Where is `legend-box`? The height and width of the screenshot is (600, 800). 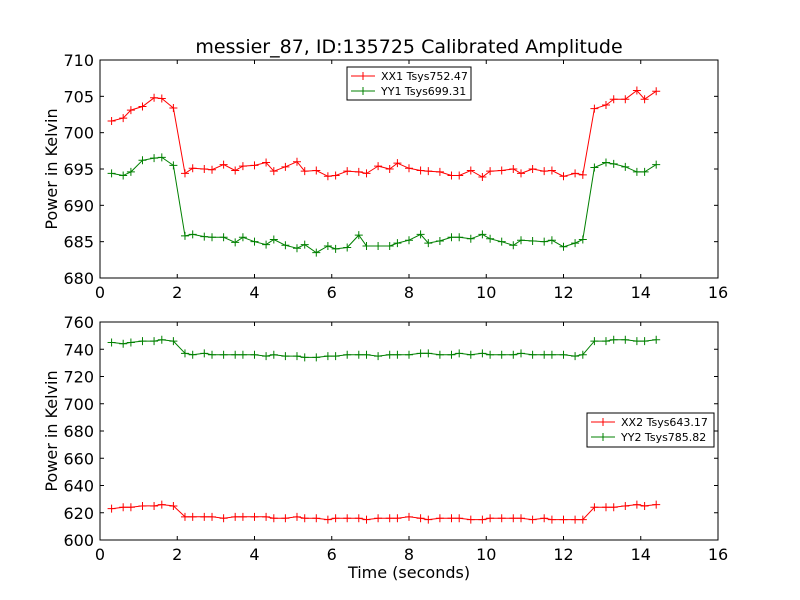 legend-box is located at coordinates (650, 430).